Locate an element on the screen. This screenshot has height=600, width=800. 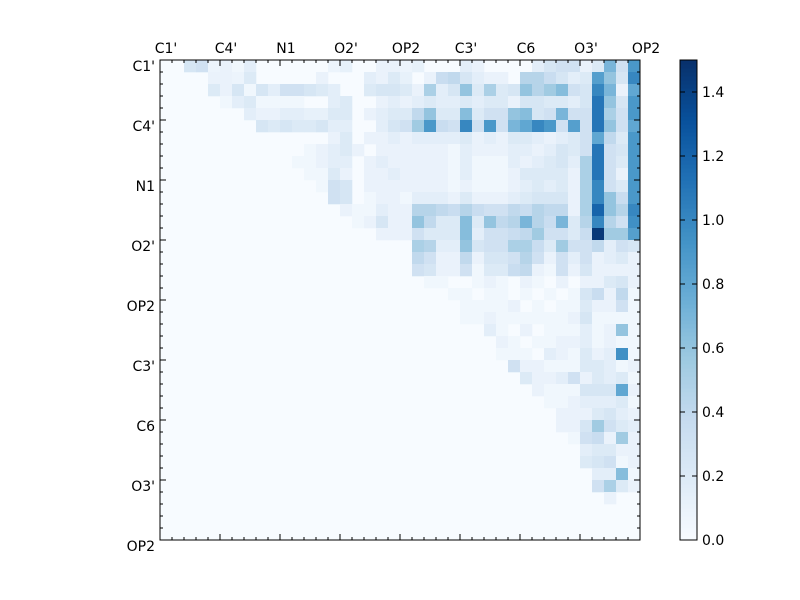
x-tick-label: C3' is located at coordinates (466, 49).